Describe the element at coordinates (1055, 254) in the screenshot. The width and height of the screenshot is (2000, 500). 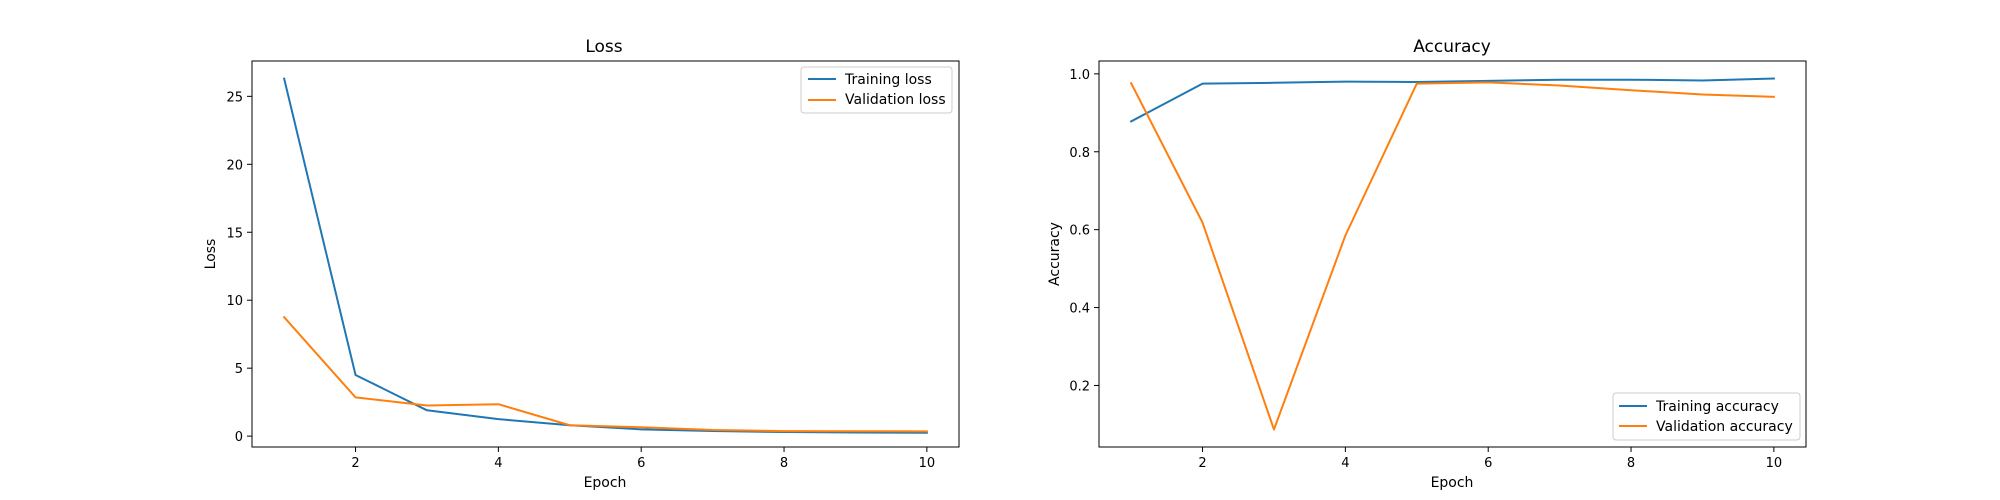
I see `accuracy-ylabel: Accuracy` at that location.